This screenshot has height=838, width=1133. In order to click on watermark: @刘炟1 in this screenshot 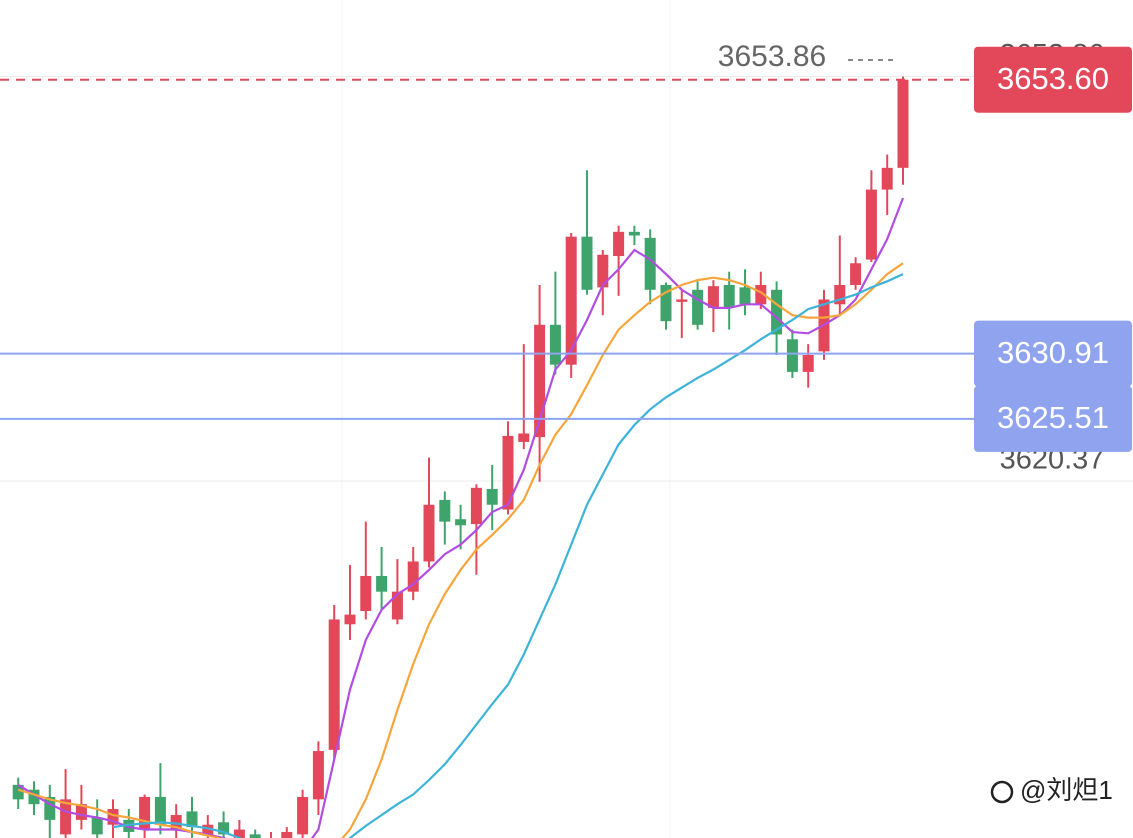, I will do `click(1066, 790)`.